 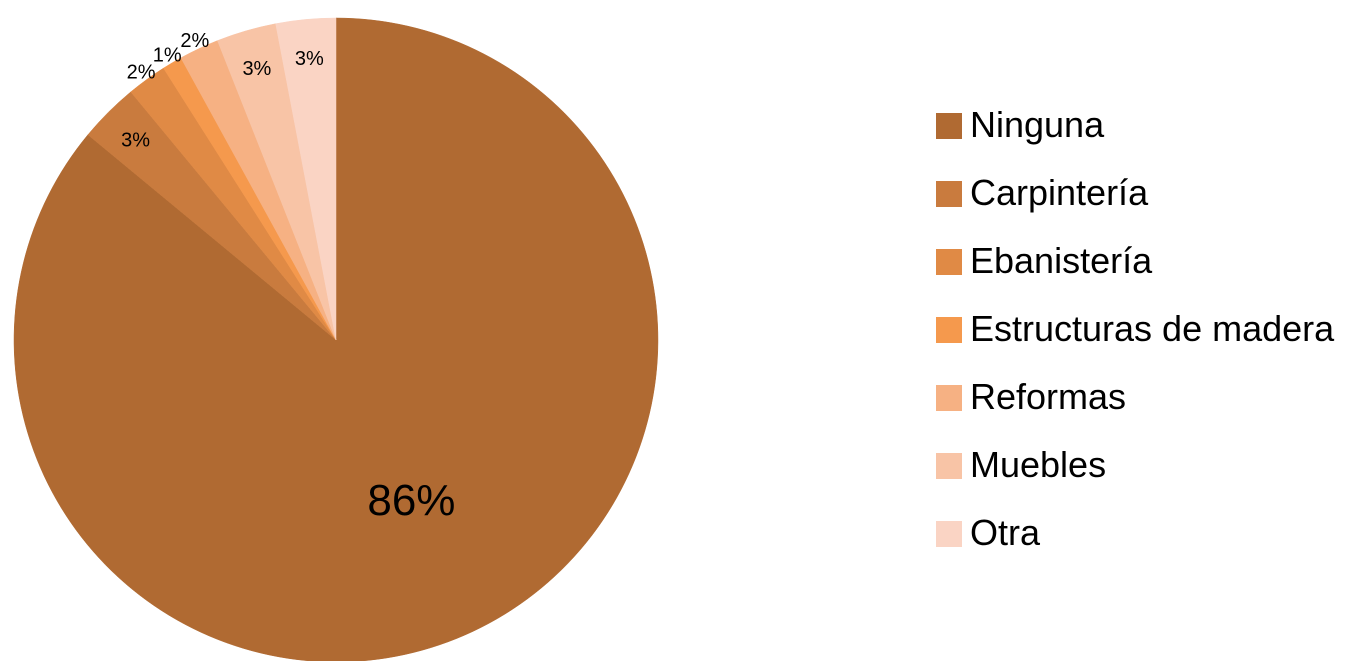 I want to click on data-label-carpinteria: 3%, so click(x=135, y=141).